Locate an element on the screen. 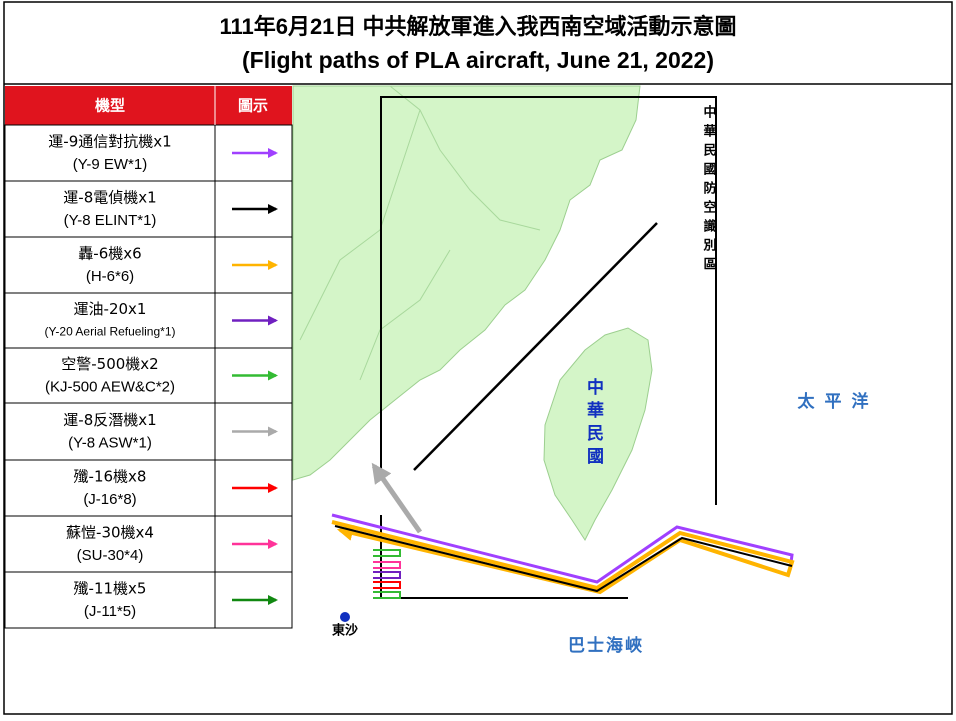 The image size is (956, 721). aircraft-name-zh: 運油-20x1 is located at coordinates (110, 309).